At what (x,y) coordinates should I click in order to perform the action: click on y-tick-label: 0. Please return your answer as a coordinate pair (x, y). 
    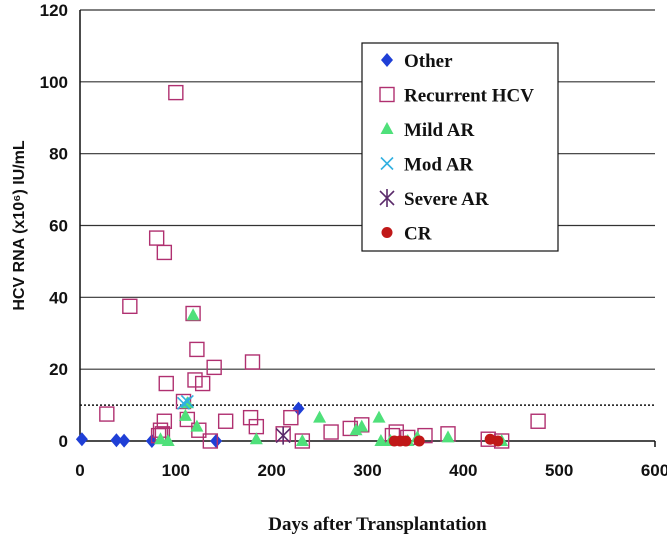
    Looking at the image, I should click on (63, 441).